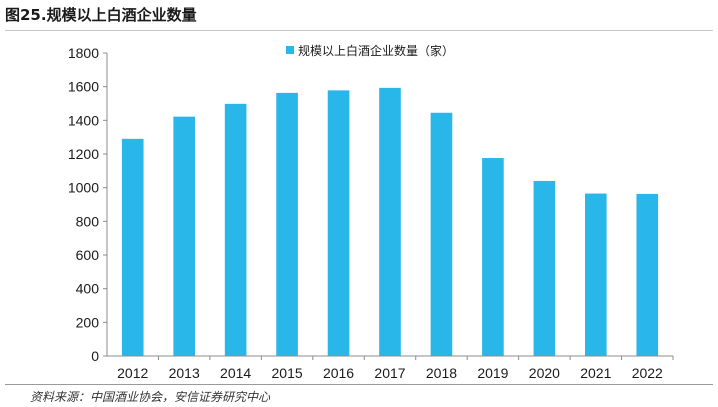 The height and width of the screenshot is (407, 718). I want to click on y-tick-label: 400, so click(88, 289).